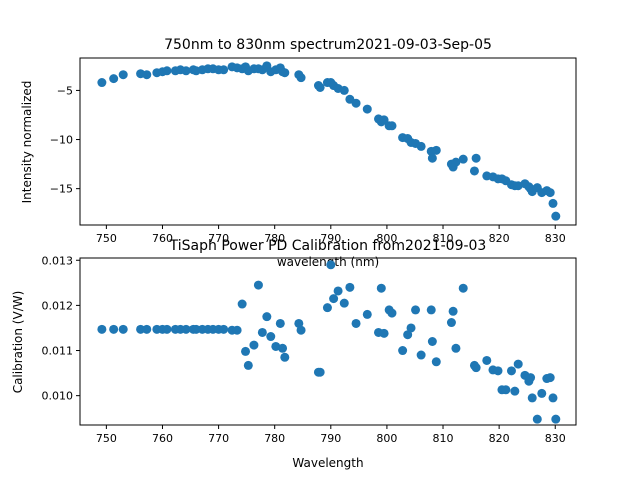 This screenshot has height=480, width=640. Describe the element at coordinates (65, 90) in the screenshot. I see `spectrum-chart-y-tick-label: −5` at that location.